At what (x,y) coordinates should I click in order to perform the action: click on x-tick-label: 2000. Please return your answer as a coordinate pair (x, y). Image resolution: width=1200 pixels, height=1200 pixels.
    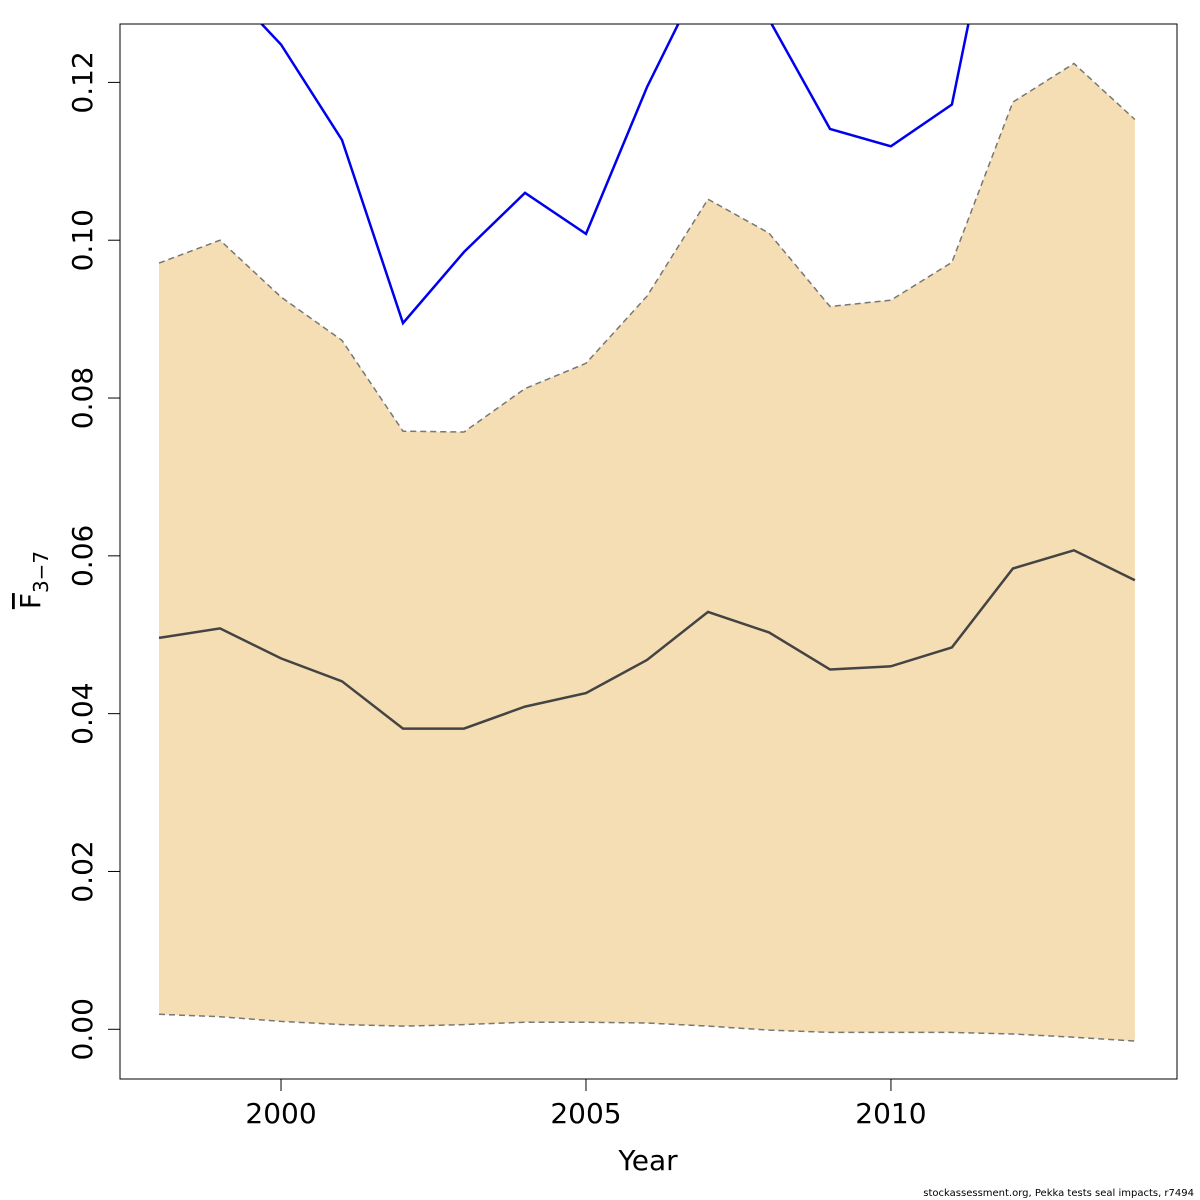
    Looking at the image, I should click on (280, 1113).